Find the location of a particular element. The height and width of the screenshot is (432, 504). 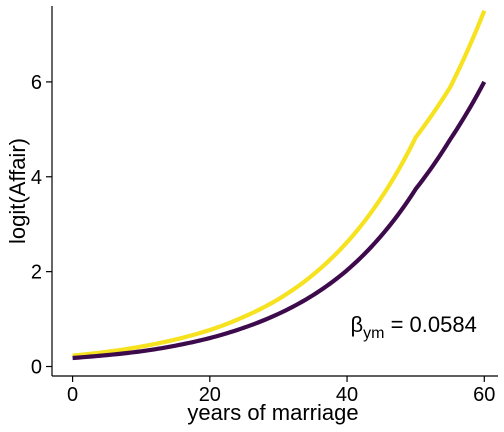

y-tick-label: 0 is located at coordinates (36, 368).